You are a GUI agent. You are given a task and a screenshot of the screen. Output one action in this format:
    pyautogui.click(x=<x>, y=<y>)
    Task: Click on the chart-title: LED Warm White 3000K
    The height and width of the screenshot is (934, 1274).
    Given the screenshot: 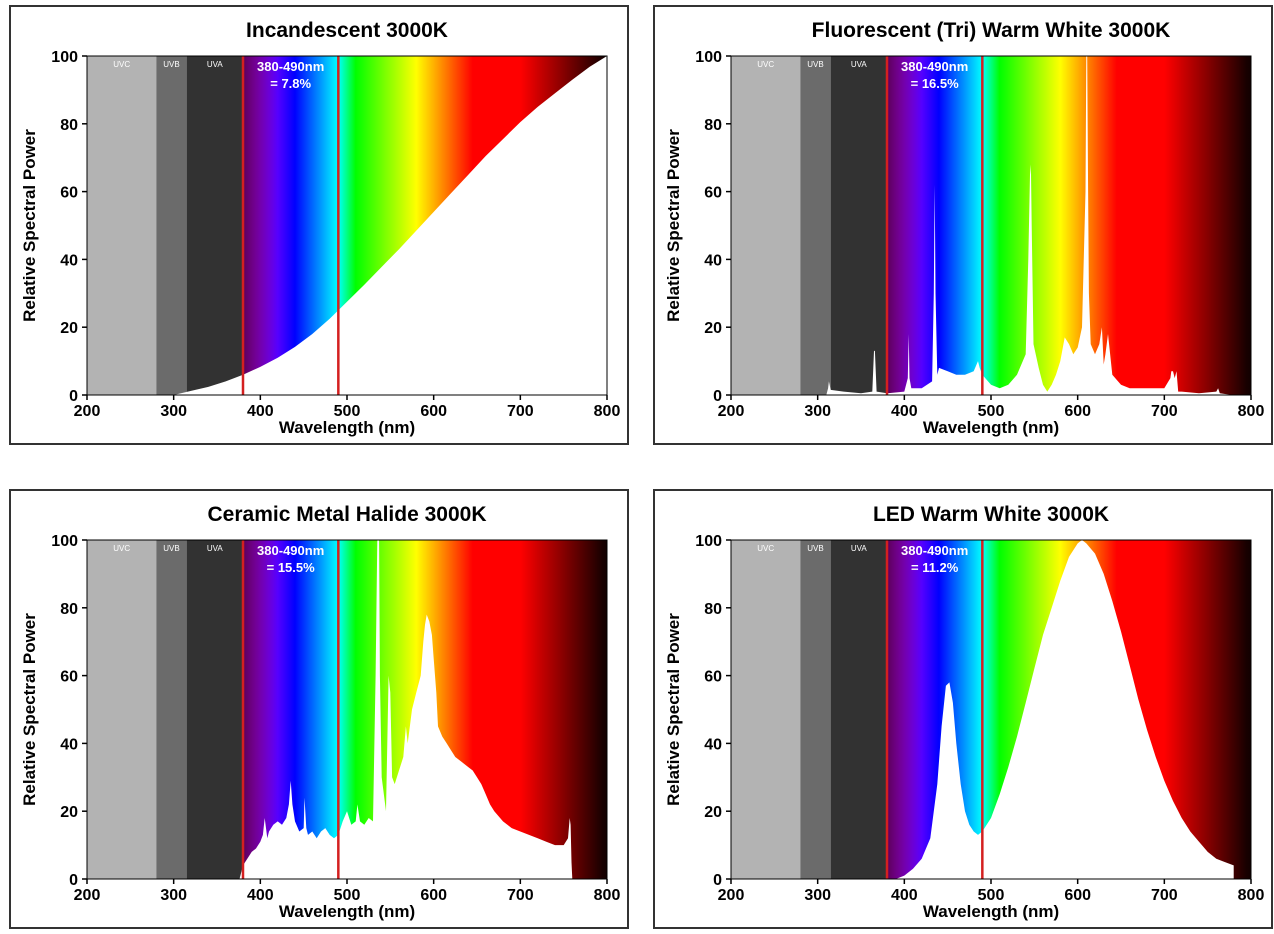 What is the action you would take?
    pyautogui.click(x=991, y=514)
    